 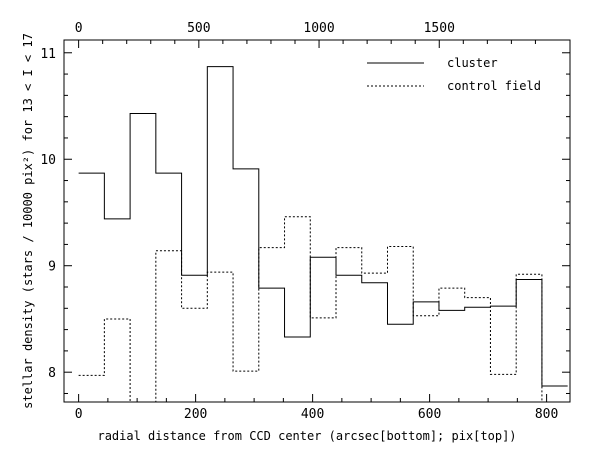 What do you see at coordinates (79, 414) in the screenshot?
I see `x-tick-label: 0` at bounding box center [79, 414].